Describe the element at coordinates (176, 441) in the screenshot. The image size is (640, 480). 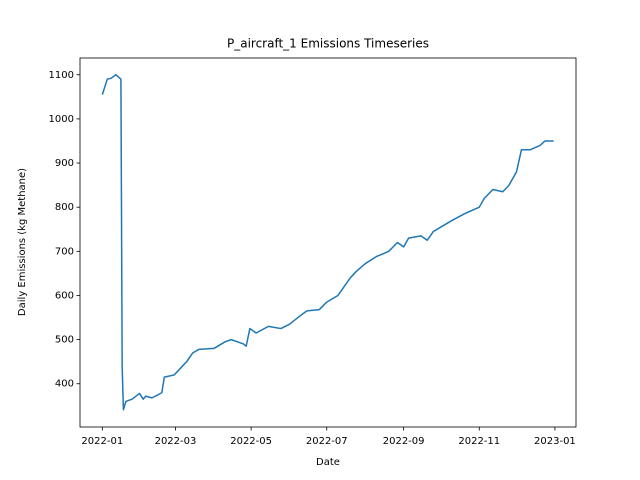
I see `x-tick-label: 2022-03` at that location.